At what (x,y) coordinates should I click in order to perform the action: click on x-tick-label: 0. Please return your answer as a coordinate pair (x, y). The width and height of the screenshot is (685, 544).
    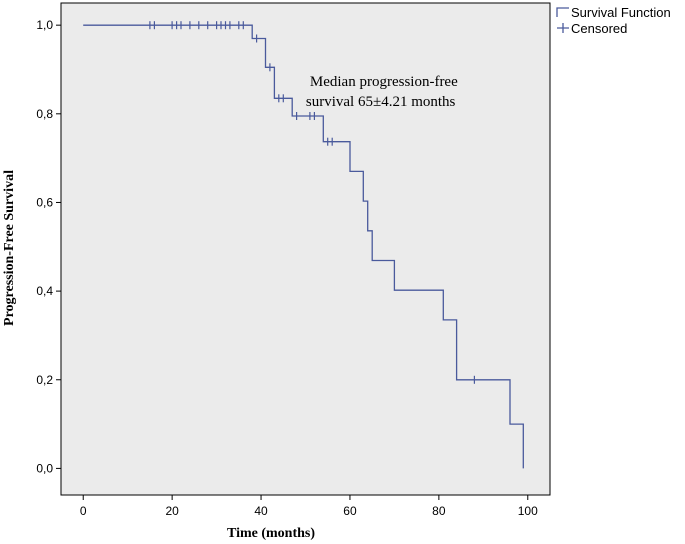
    Looking at the image, I should click on (83, 511).